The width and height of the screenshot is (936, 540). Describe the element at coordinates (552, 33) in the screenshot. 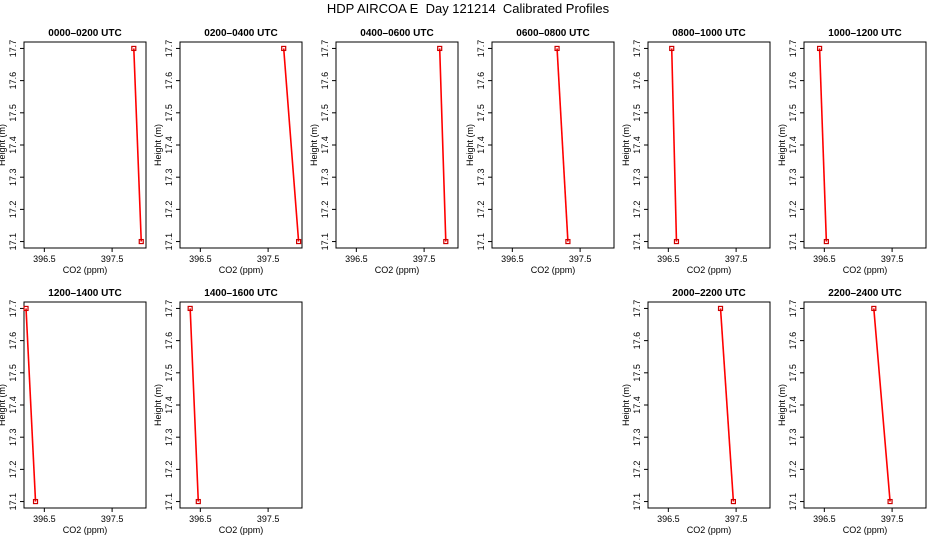

I see `panel-title: 0600–0800 UTC` at that location.